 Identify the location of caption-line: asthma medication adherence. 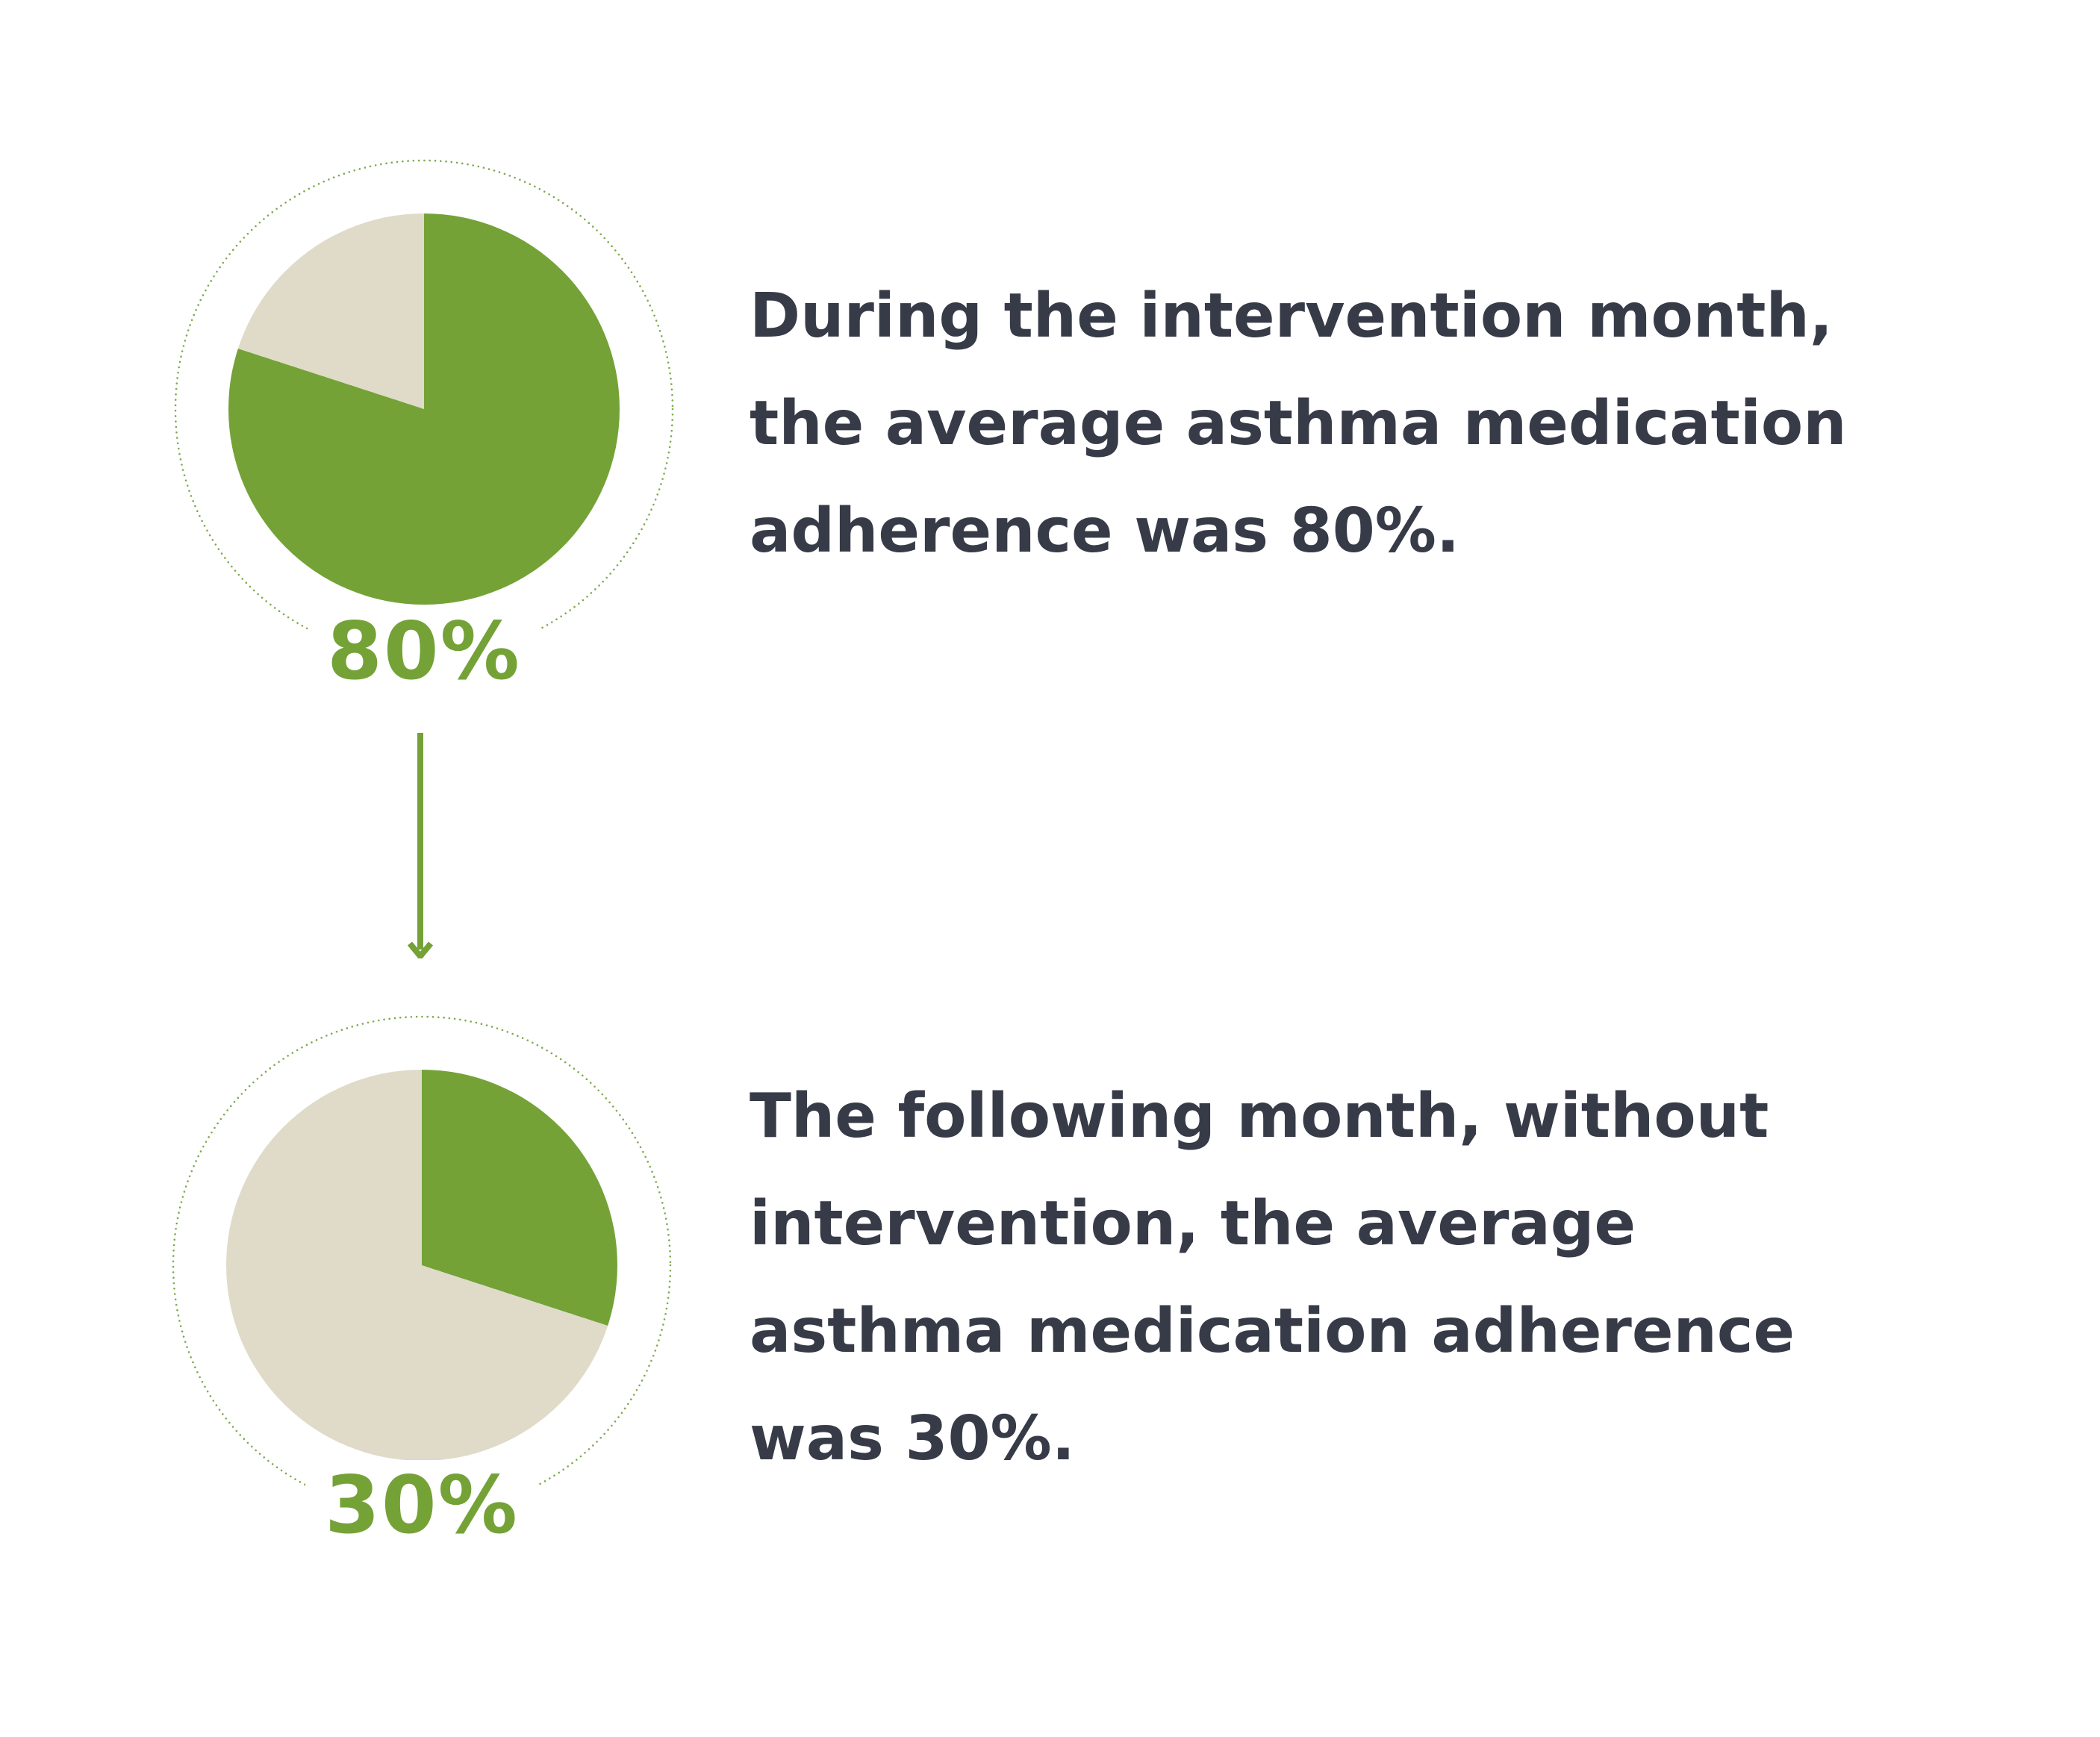
(1272, 1331).